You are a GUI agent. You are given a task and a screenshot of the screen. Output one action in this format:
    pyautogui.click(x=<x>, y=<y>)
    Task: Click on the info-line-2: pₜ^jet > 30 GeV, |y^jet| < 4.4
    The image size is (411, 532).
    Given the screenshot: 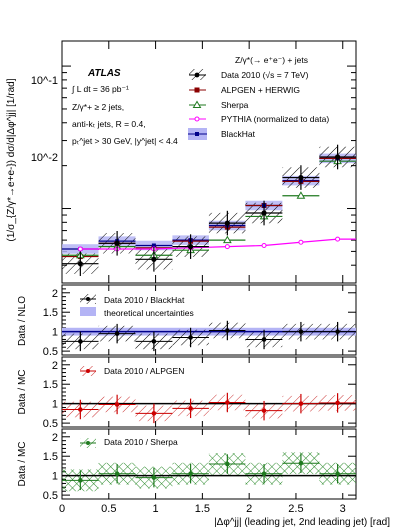 What is the action you would take?
    pyautogui.click(x=125, y=141)
    